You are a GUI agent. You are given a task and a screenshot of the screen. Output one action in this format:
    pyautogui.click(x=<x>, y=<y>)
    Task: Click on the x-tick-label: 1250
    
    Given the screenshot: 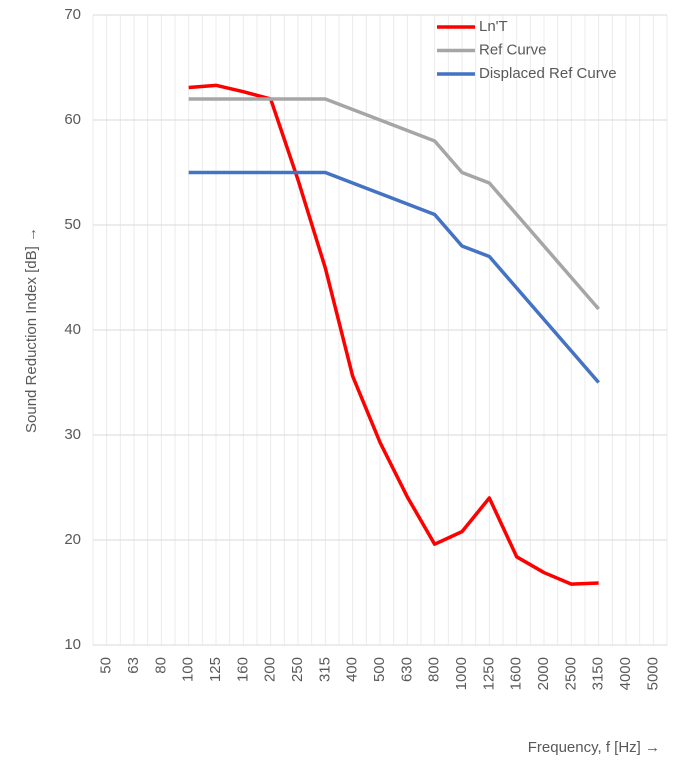 What is the action you would take?
    pyautogui.click(x=488, y=673)
    